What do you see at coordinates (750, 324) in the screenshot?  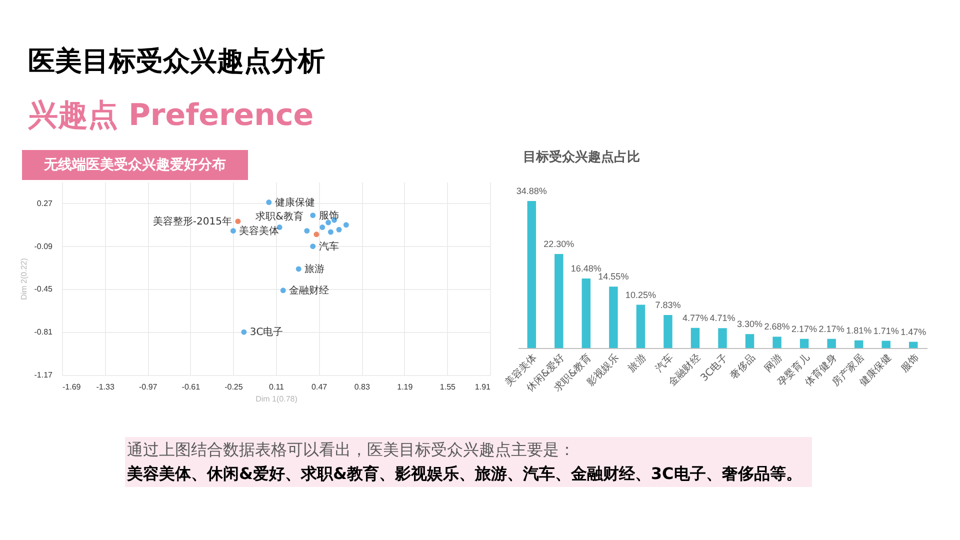 I see `data-label: 3.30%` at bounding box center [750, 324].